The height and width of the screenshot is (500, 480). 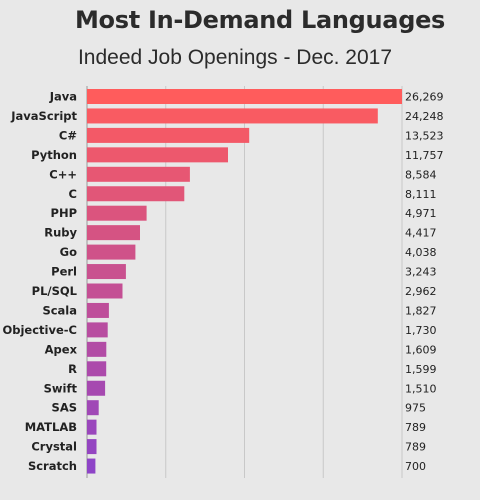 What do you see at coordinates (59, 310) in the screenshot?
I see `category-label: Scala` at bounding box center [59, 310].